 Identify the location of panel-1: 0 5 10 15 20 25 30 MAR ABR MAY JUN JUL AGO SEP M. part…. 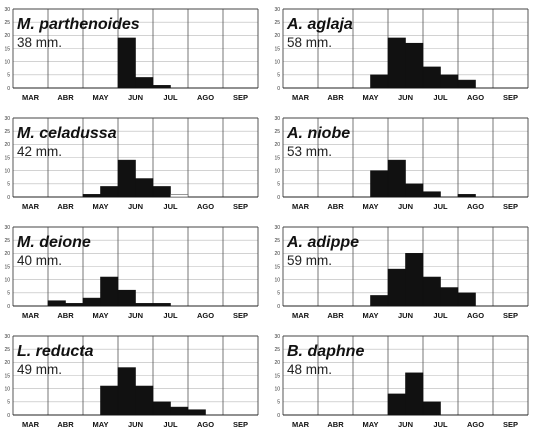
(131, 54).